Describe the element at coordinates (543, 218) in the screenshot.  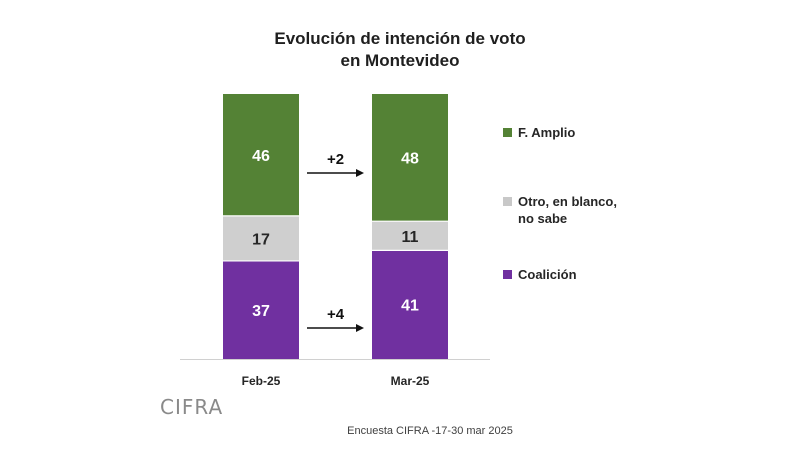
I see `legend-label-otro-line2: no sabe` at that location.